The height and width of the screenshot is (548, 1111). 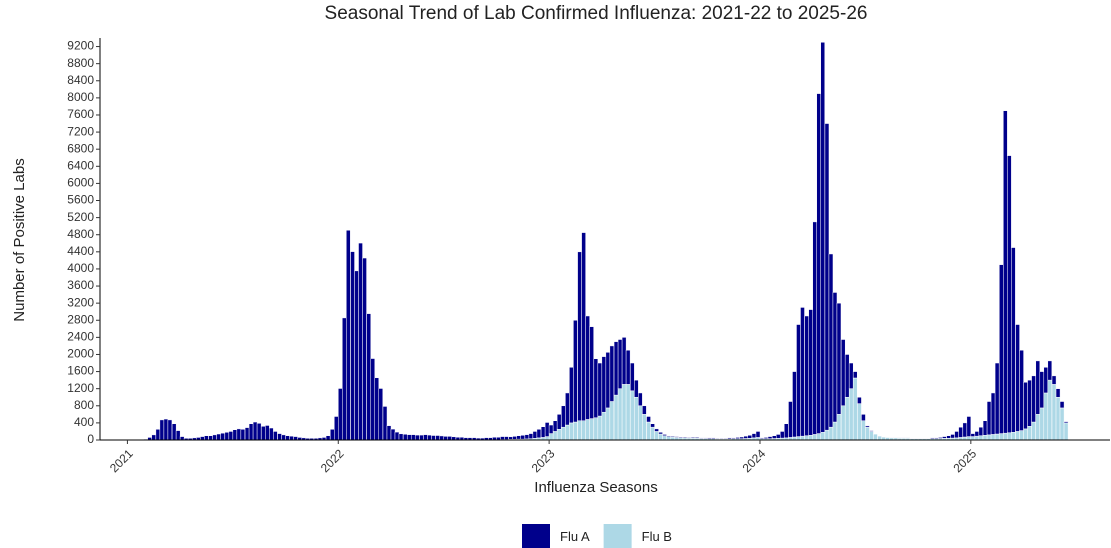 I want to click on y-tick-label: 6400, so click(x=80, y=165).